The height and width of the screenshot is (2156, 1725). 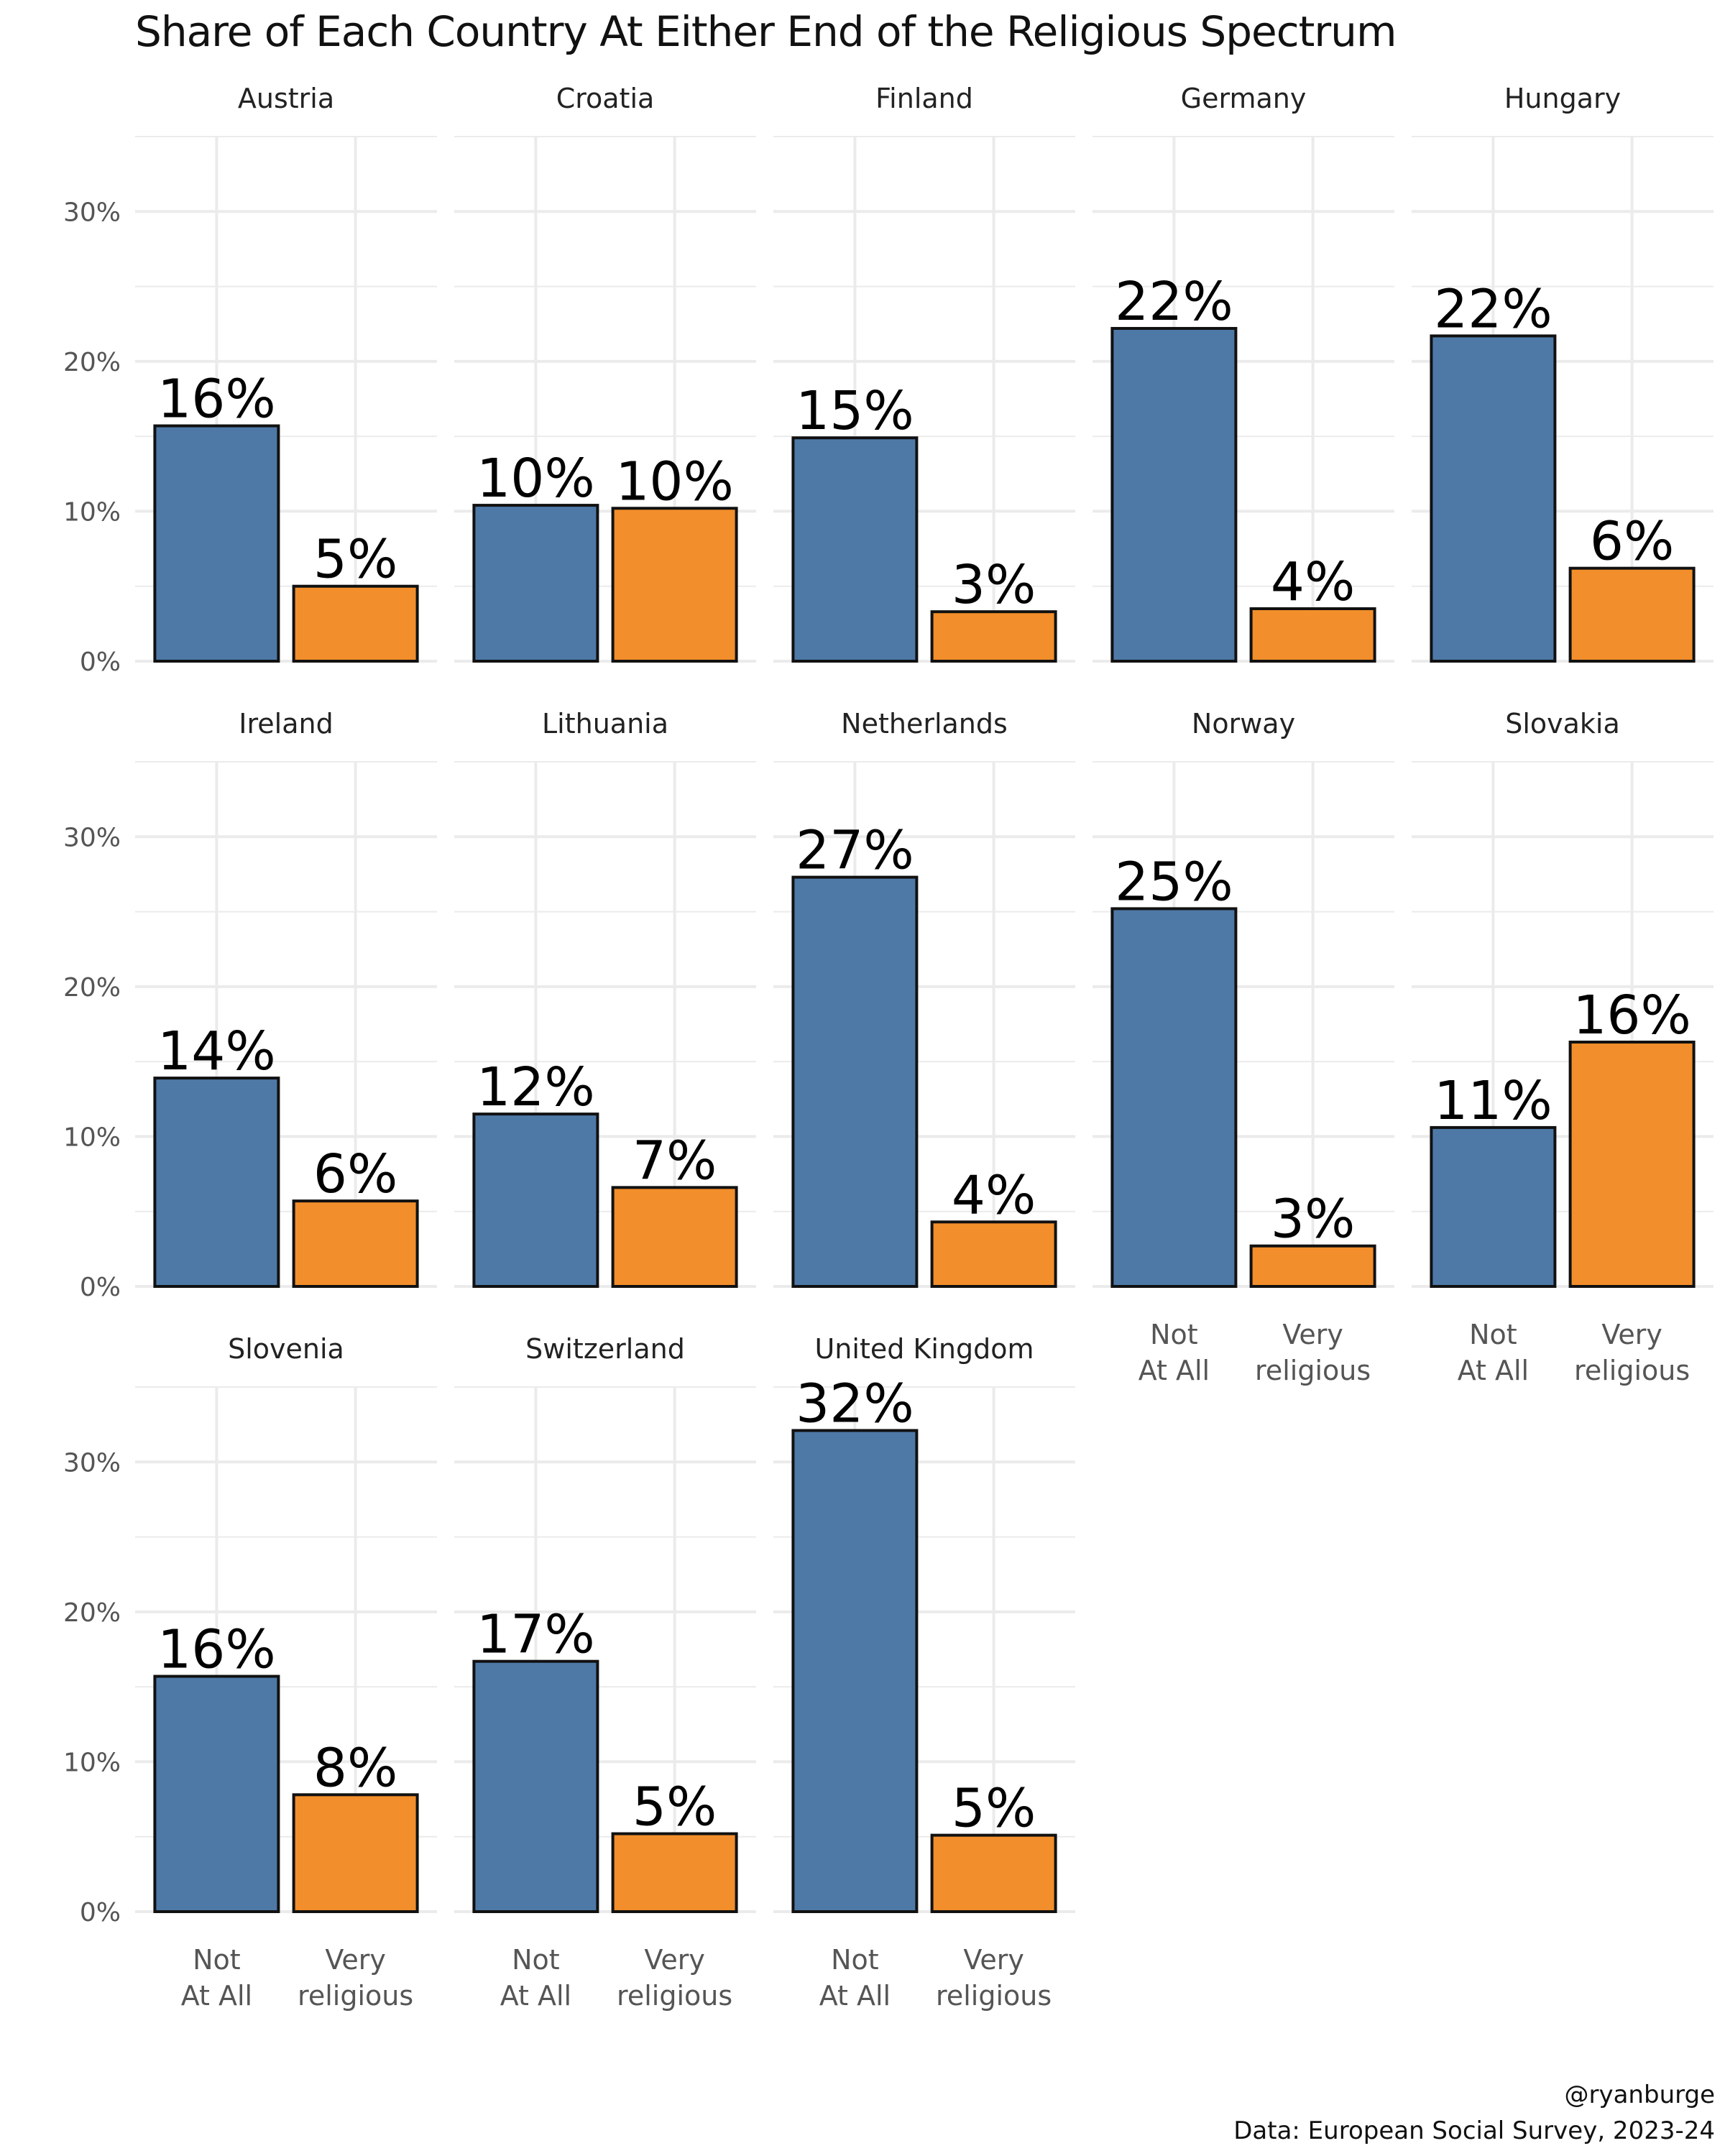 I want to click on facet-title: Switzerland, so click(x=605, y=1349).